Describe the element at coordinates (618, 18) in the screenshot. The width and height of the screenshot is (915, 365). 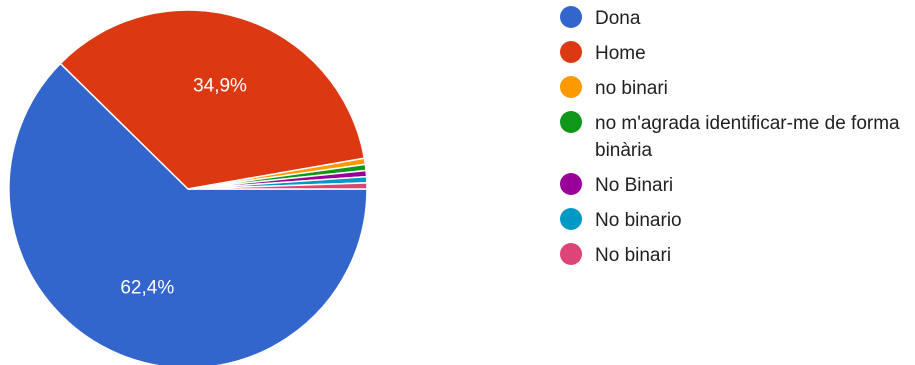
I see `legend-label: Dona` at that location.